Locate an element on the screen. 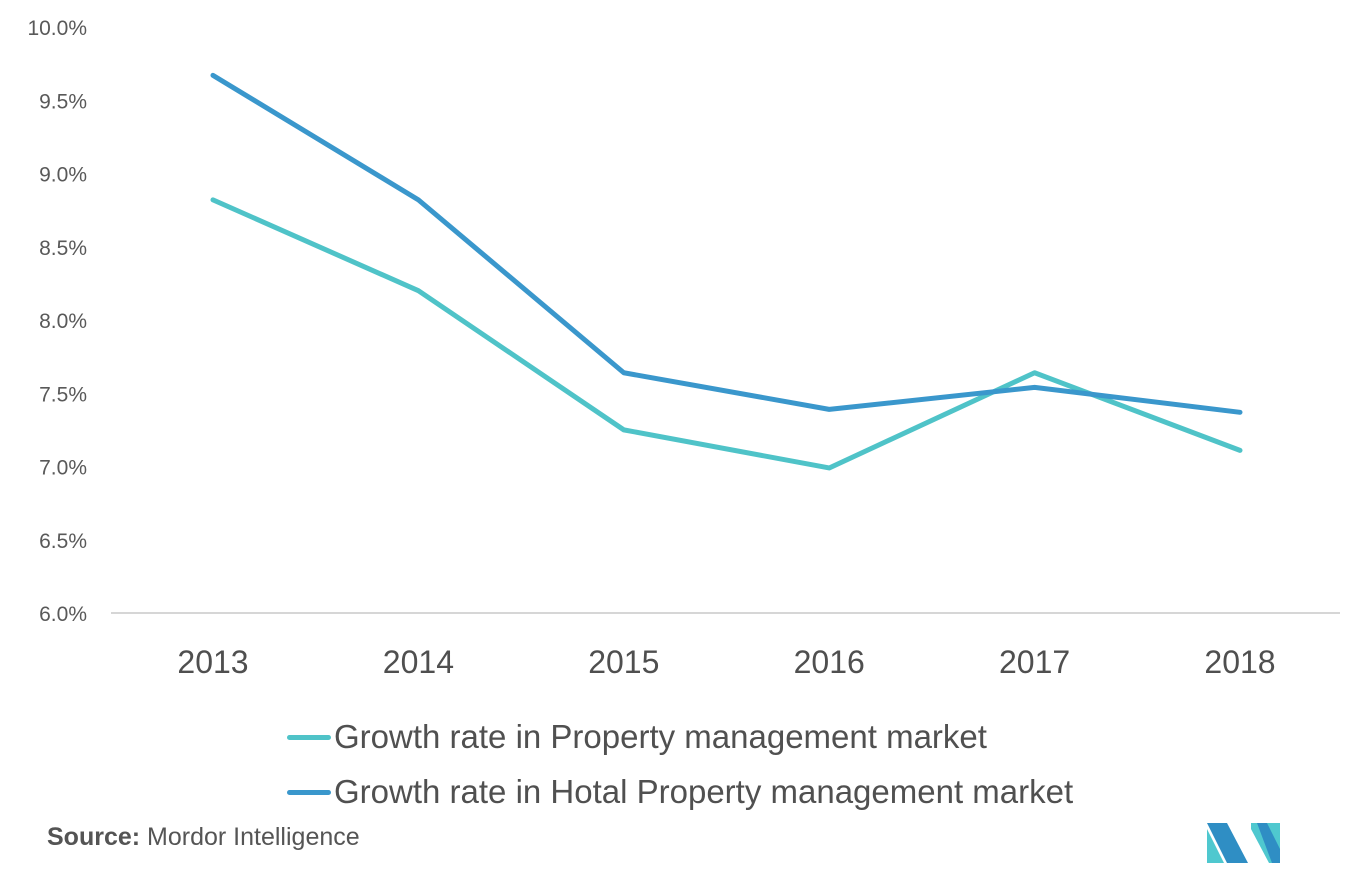 Image resolution: width=1365 pixels, height=885 pixels. x-tick-label: 2014 is located at coordinates (418, 662).